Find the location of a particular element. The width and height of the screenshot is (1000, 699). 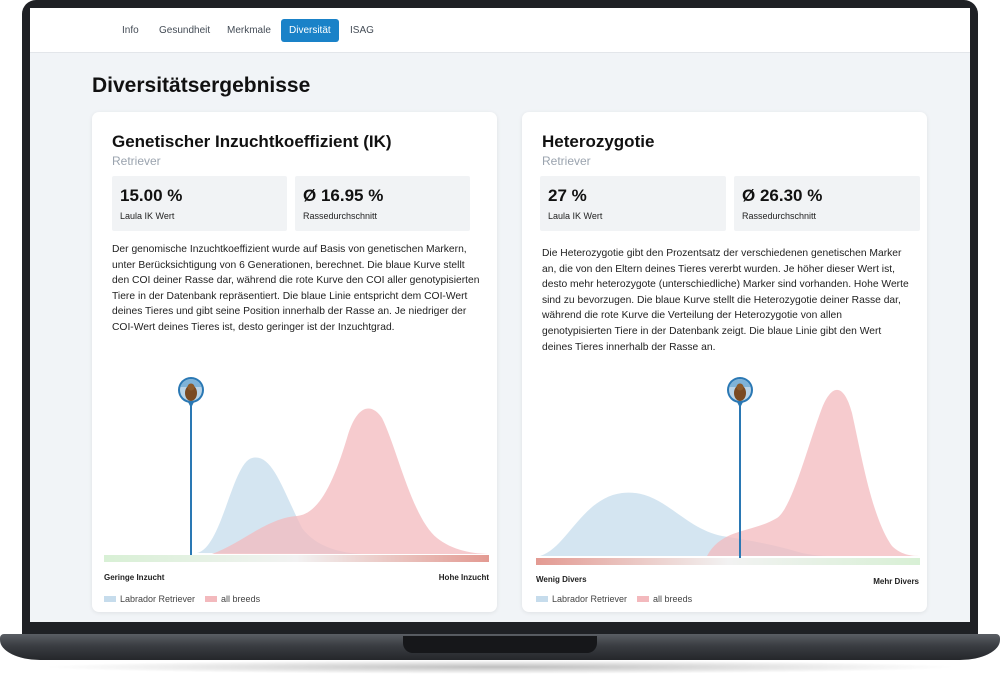

card-title: Genetischer Inzuchtkoeffizient (IK) is located at coordinates (252, 141).